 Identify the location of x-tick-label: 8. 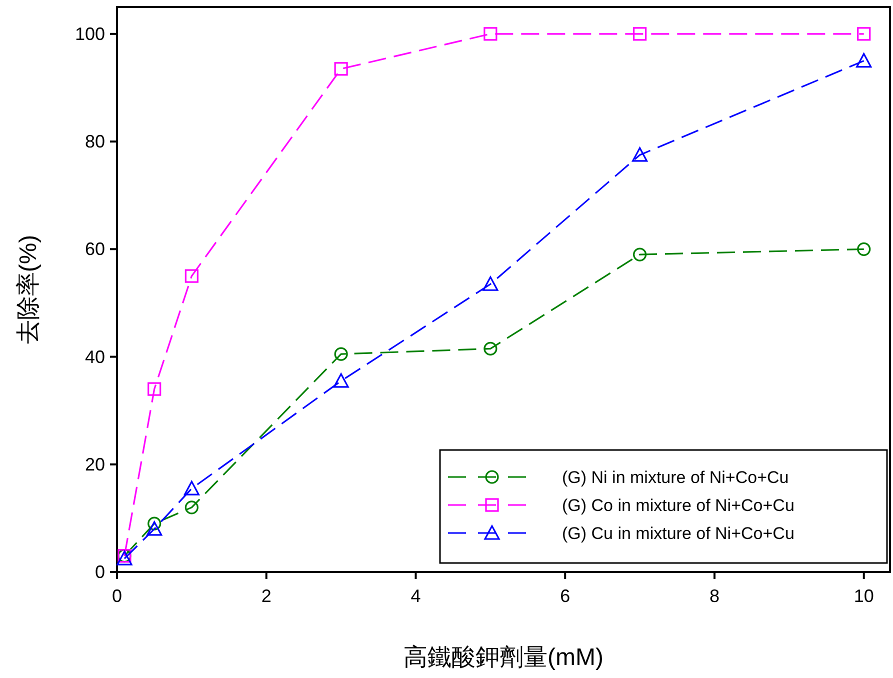
(714, 596).